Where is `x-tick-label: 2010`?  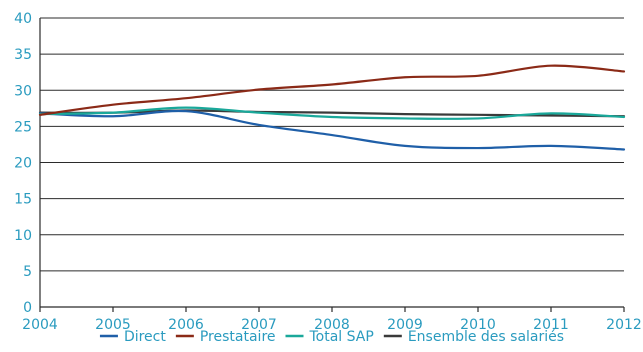 x-tick-label: 2010 is located at coordinates (478, 325).